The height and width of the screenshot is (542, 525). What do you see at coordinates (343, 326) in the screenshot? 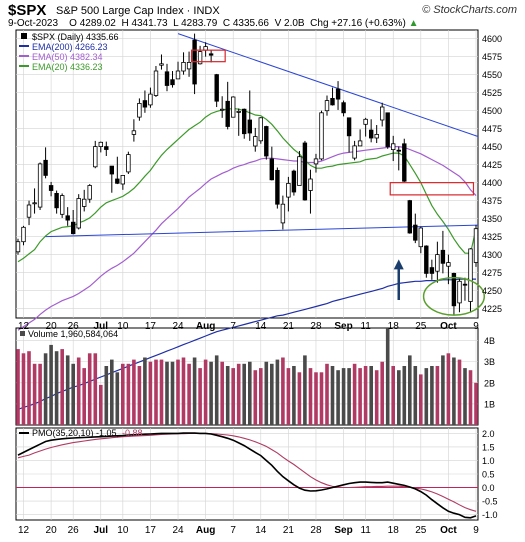
I see `price-x-label: Sep` at bounding box center [343, 326].